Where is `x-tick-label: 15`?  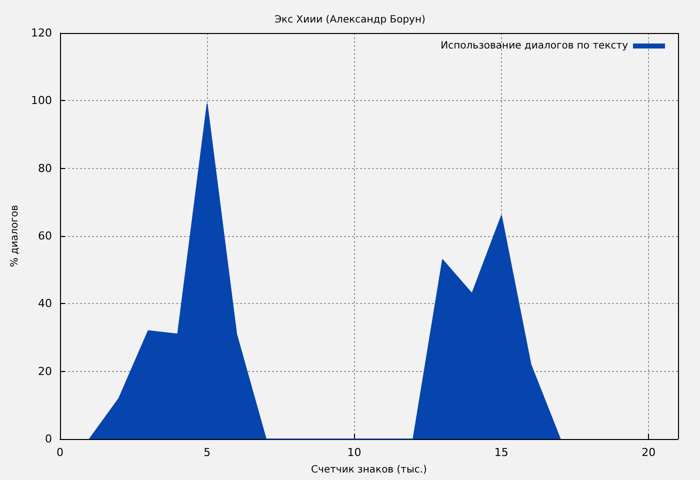
x-tick-label: 15 is located at coordinates (501, 452).